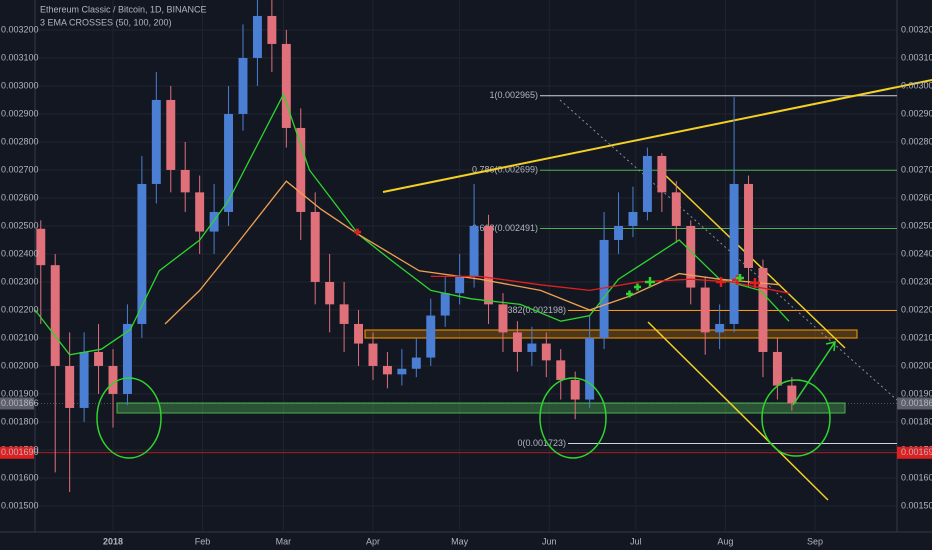  What do you see at coordinates (505, 228) in the screenshot?
I see `fib-label: 0.618(0.002491)` at bounding box center [505, 228].